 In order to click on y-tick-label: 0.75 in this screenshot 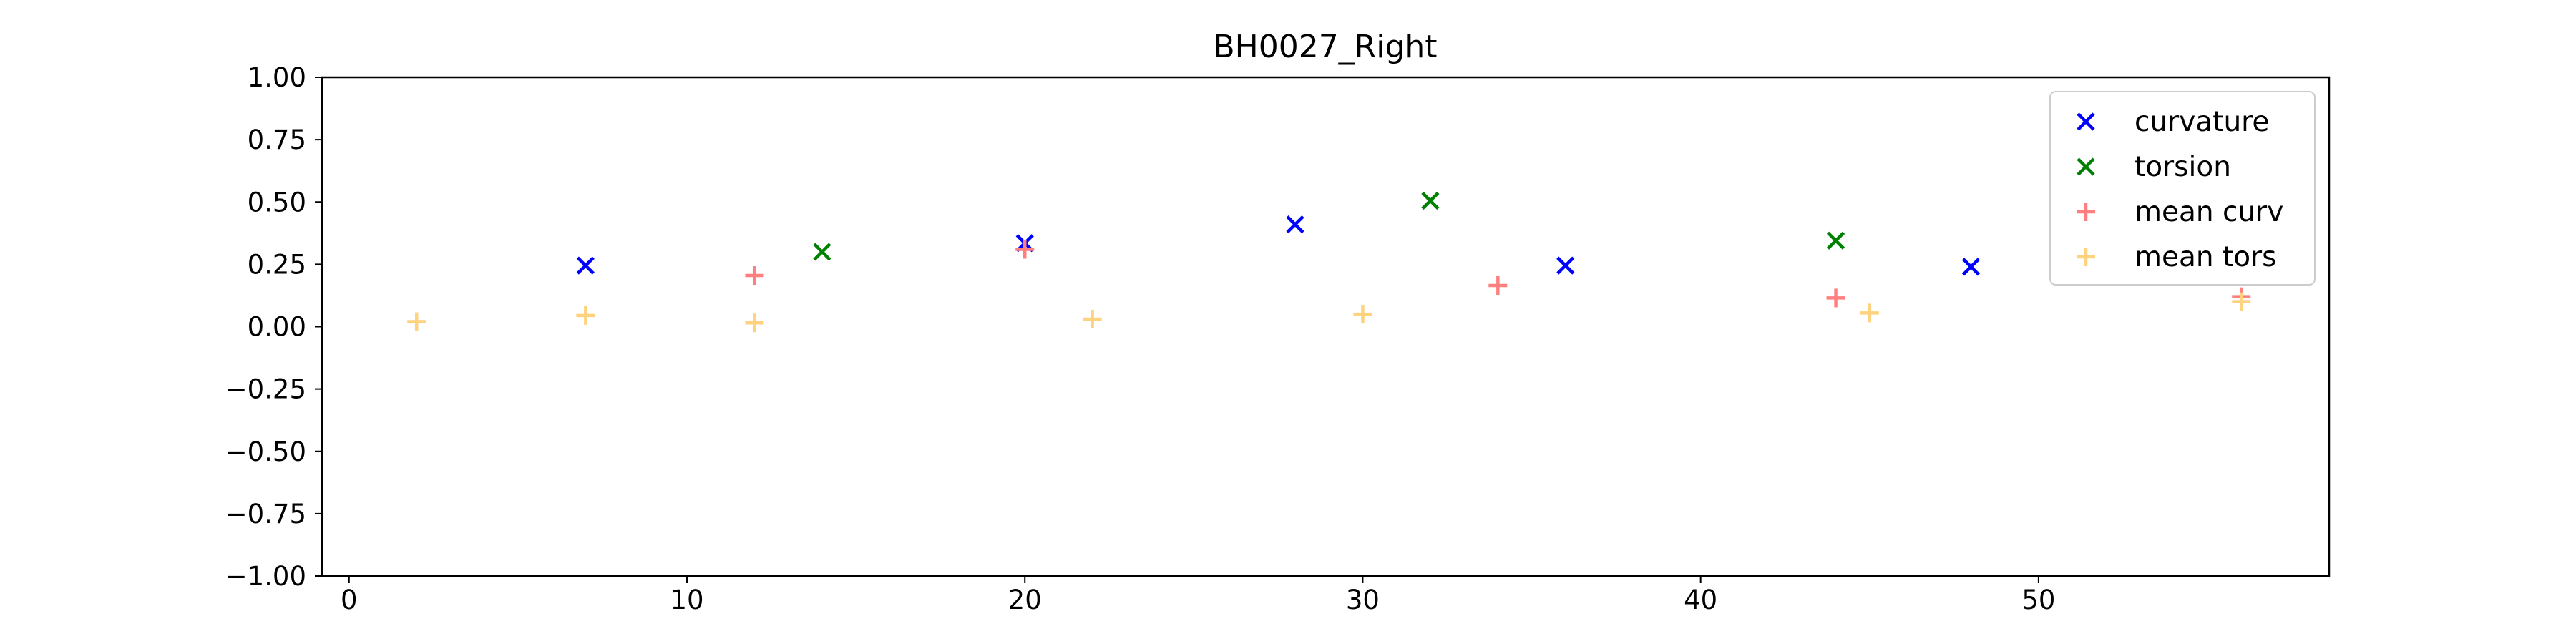, I will do `click(277, 140)`.